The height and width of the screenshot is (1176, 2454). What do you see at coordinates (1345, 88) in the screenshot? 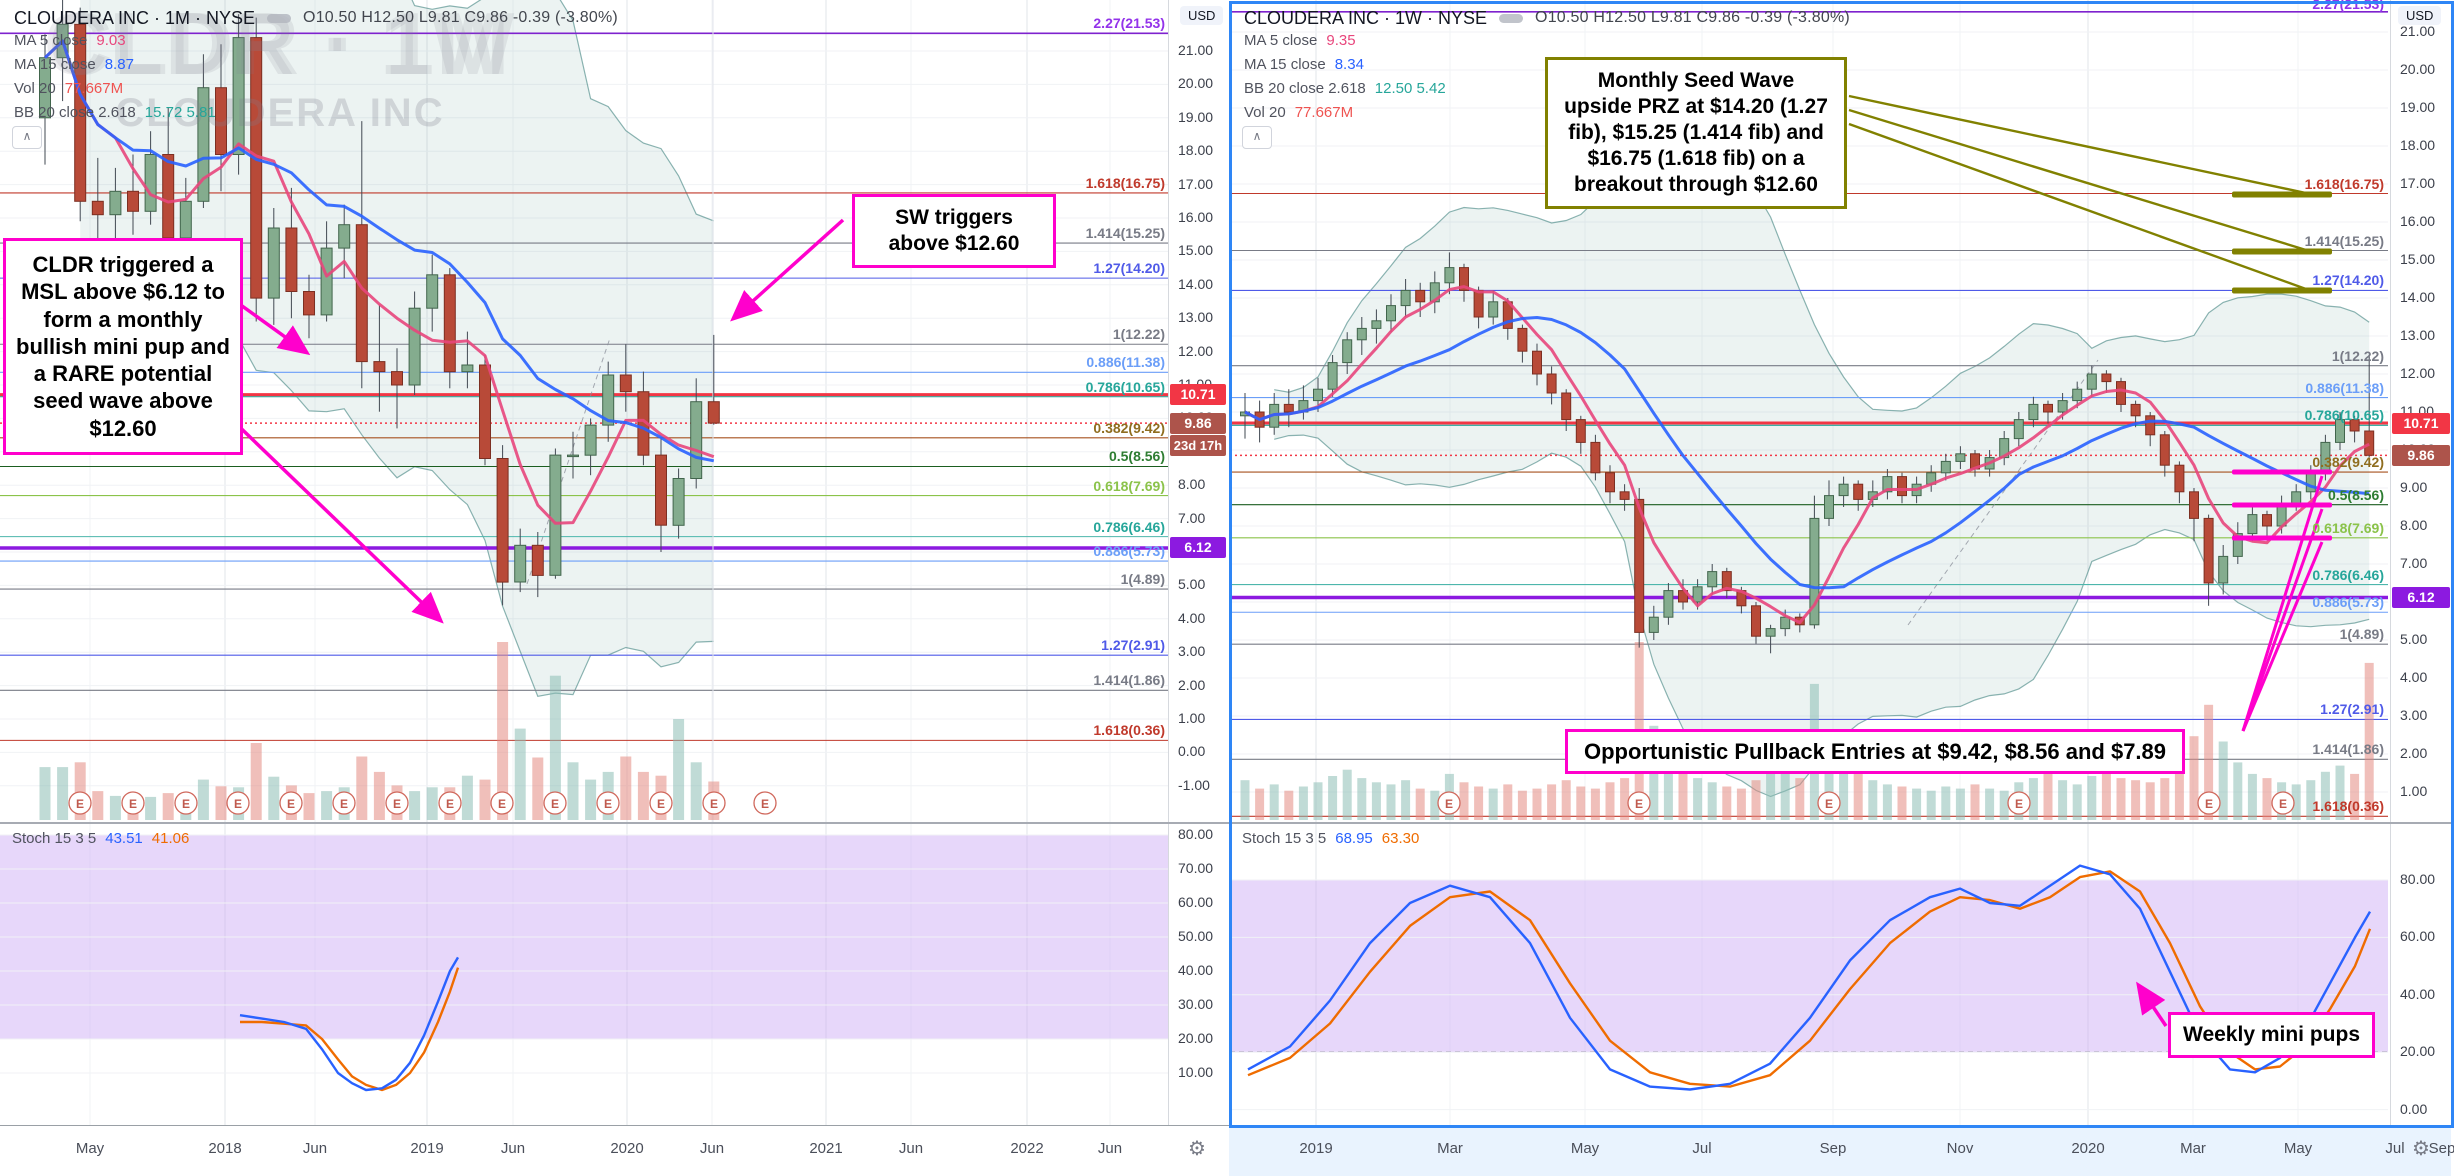
I see `indicator-legend-row: BB 20 close 2.618 12.50 5.42` at bounding box center [1345, 88].